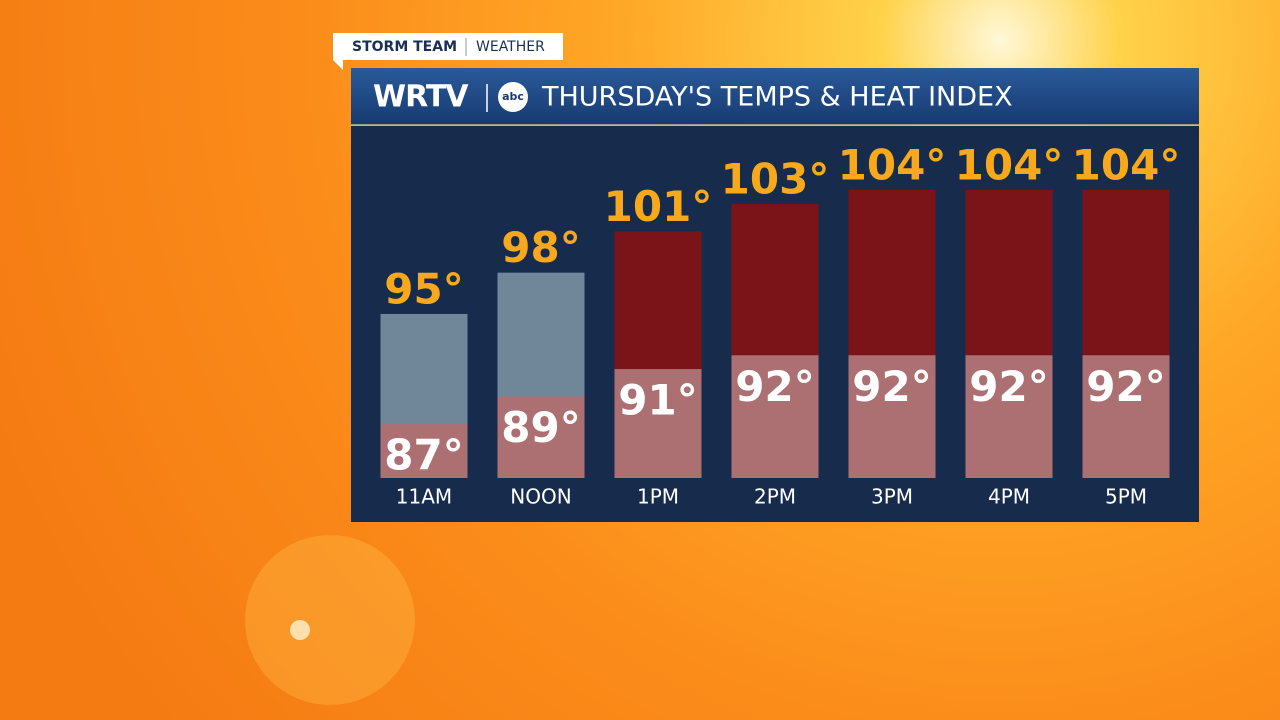  I want to click on x-tick-label: 1PM, so click(658, 497).